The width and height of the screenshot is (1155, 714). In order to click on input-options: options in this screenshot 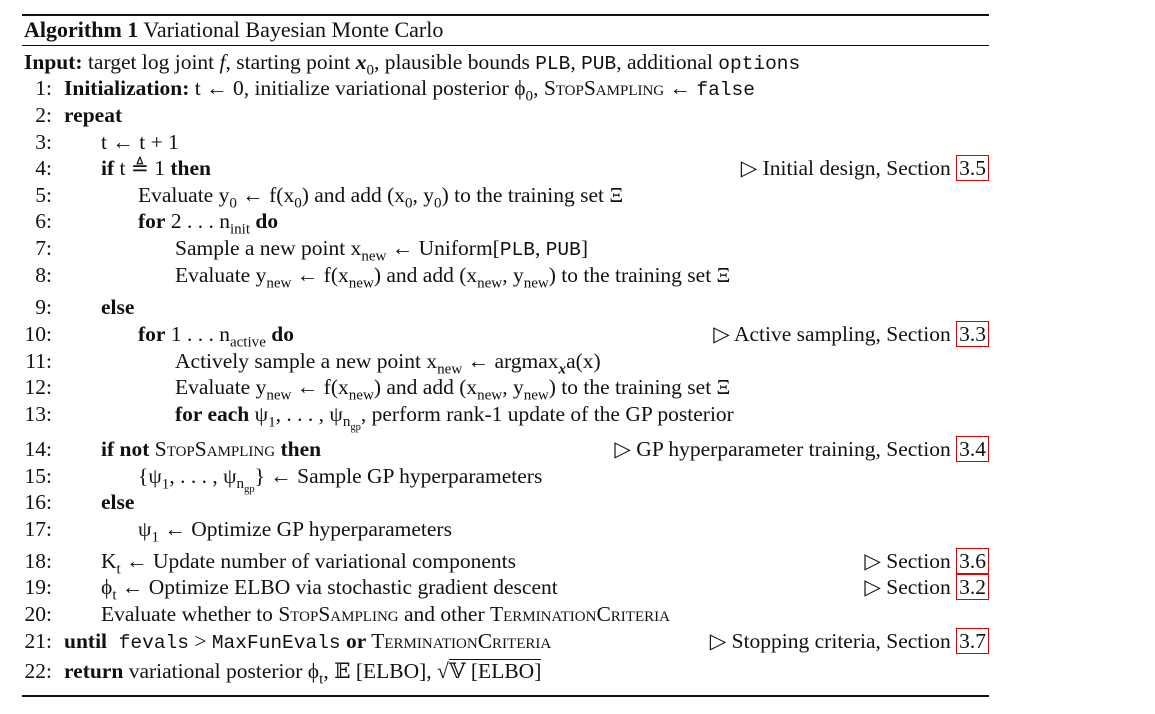, I will do `click(759, 64)`.